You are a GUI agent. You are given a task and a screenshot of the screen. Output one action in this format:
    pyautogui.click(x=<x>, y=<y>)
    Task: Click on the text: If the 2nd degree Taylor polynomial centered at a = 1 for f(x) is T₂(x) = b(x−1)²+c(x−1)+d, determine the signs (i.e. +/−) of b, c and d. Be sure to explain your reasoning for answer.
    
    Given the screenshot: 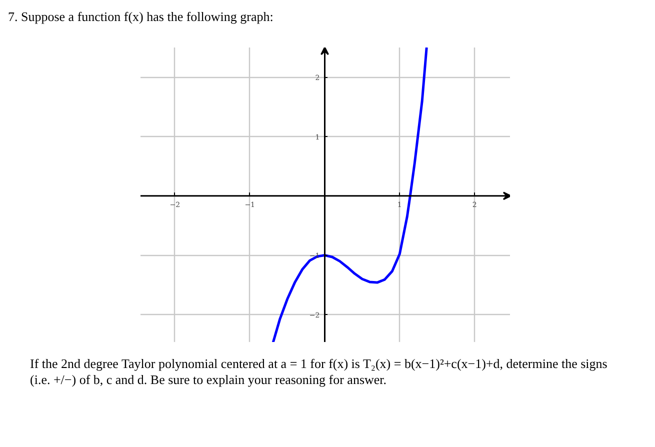 What is the action you would take?
    pyautogui.click(x=319, y=372)
    